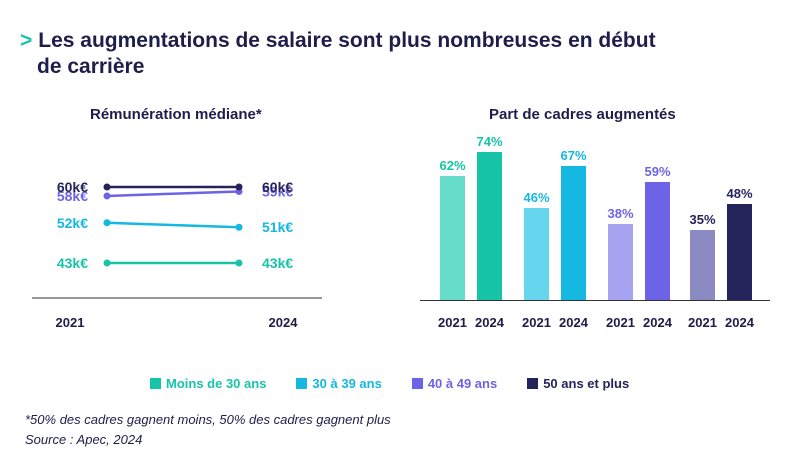 This screenshot has height=466, width=800. I want to click on line-chart-title: Rémunération médiane*, so click(176, 114).